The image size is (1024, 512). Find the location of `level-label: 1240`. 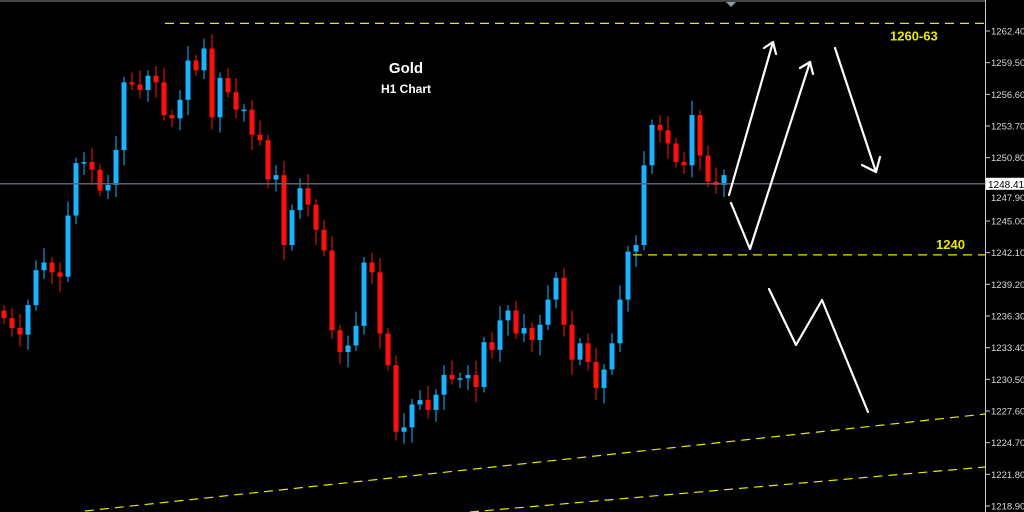

level-label: 1240 is located at coordinates (950, 244).